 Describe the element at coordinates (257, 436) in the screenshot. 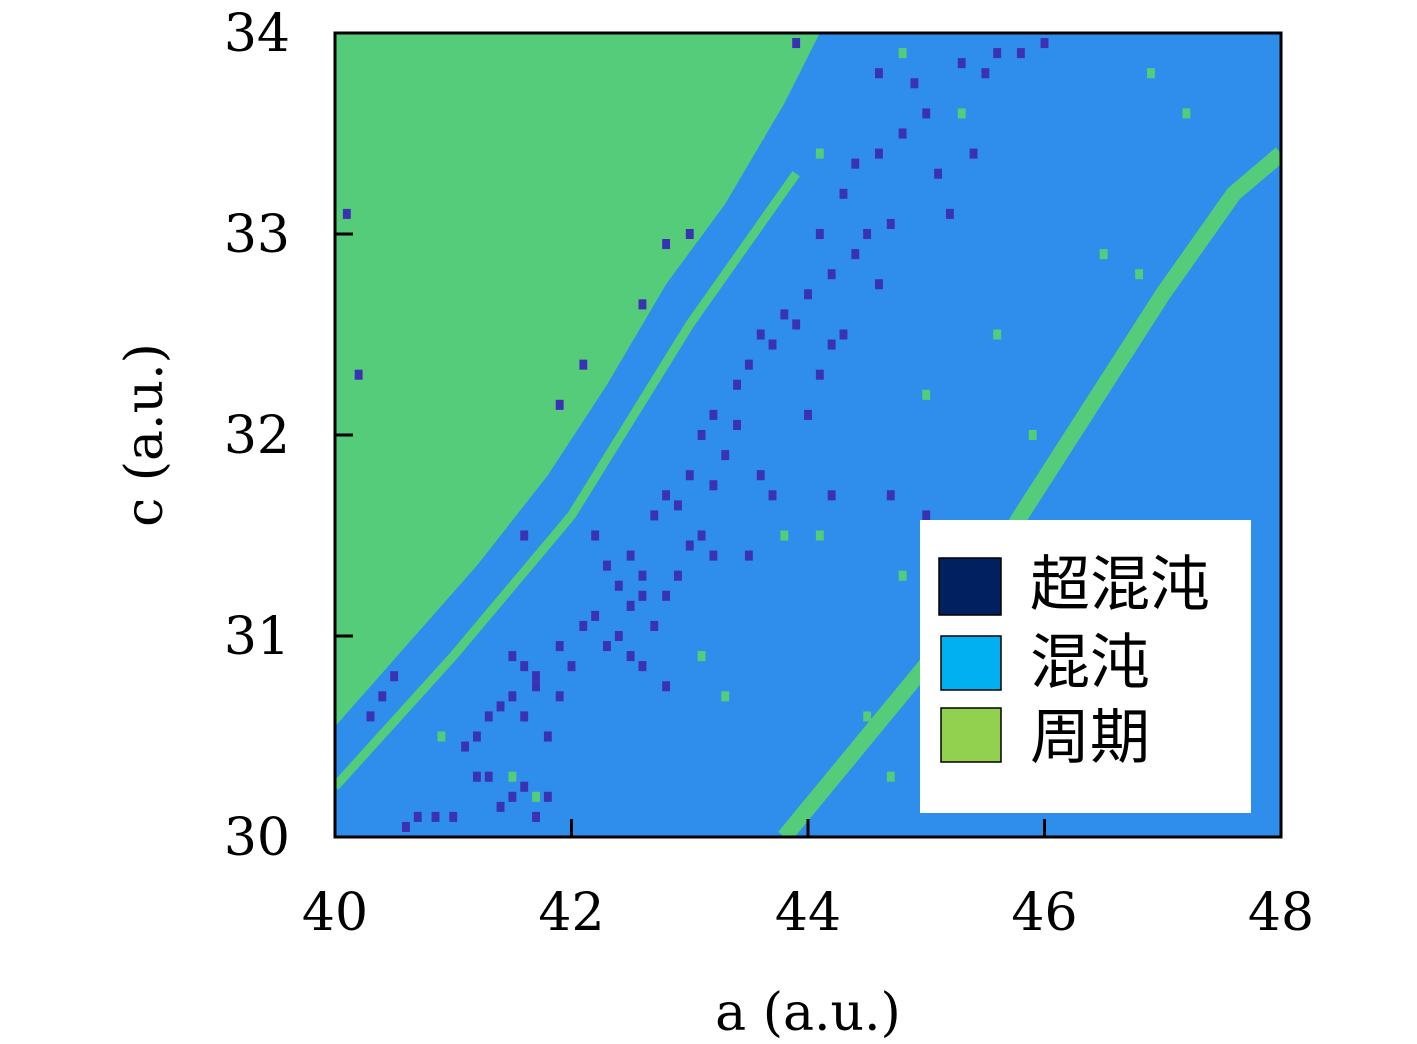

I see `y-tick-label: 32` at that location.